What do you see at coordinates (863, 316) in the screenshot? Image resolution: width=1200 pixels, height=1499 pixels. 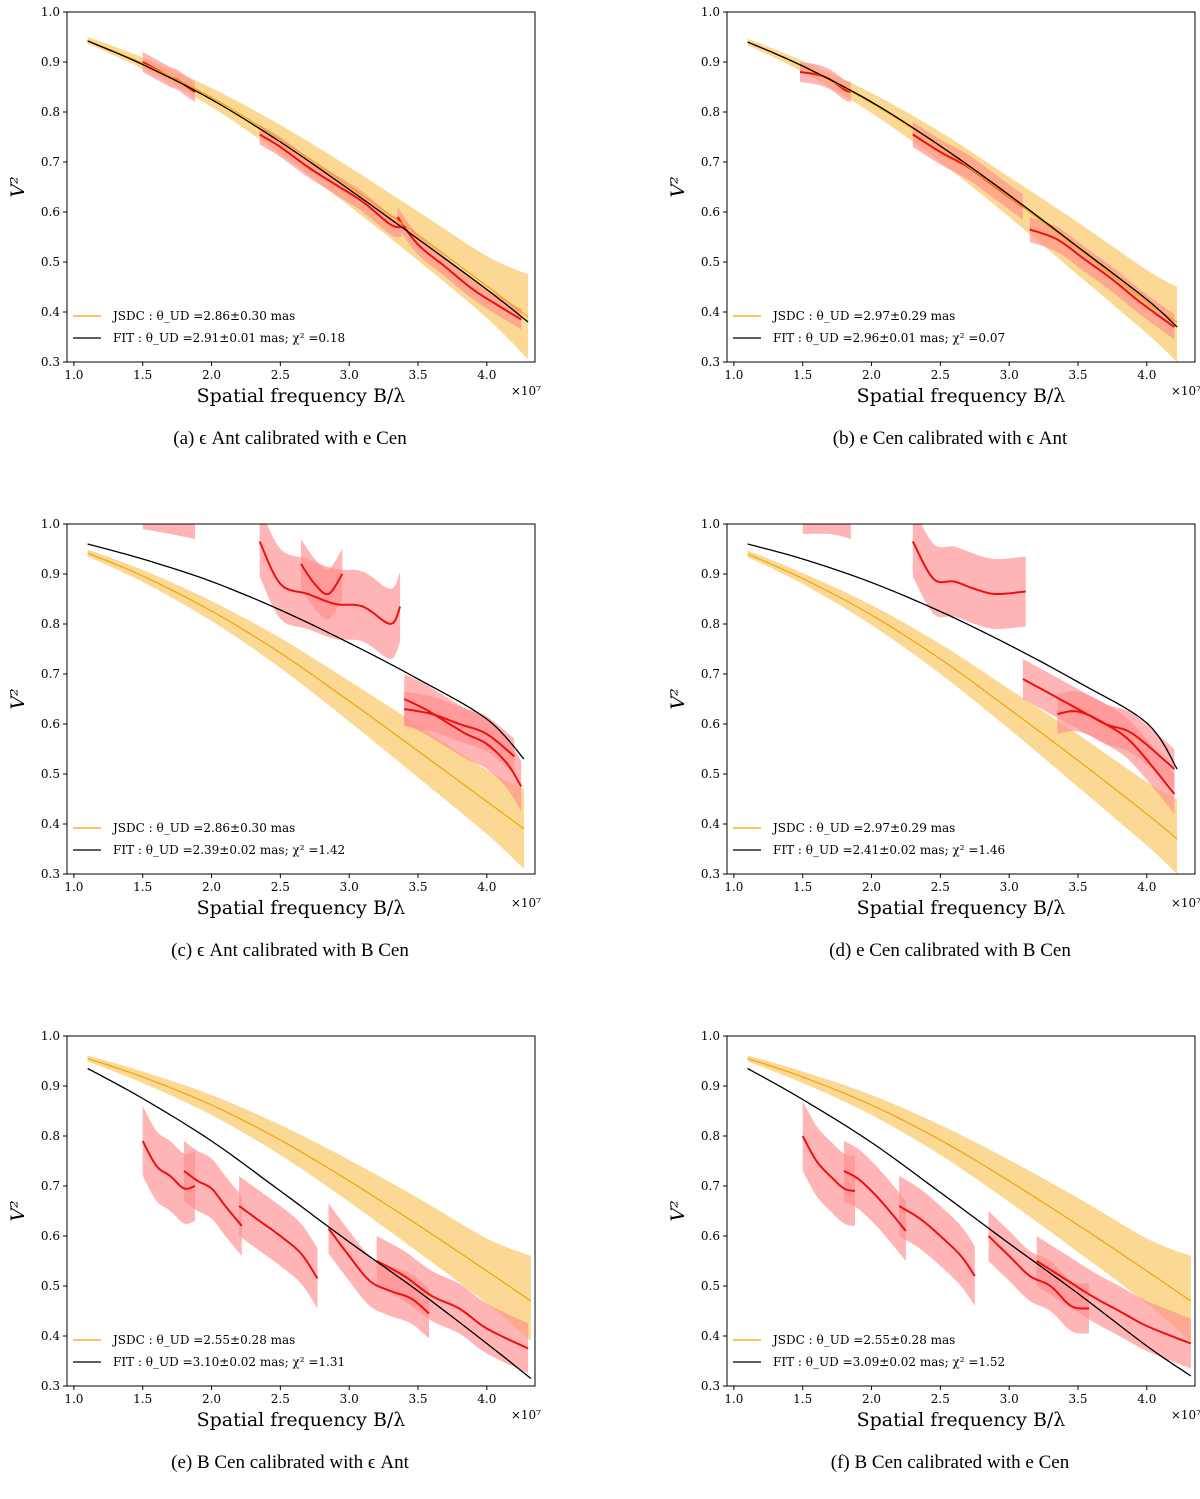 I see `legend-jsdc-label: JSDC : θ_UD =2.97±0.29 mas` at bounding box center [863, 316].